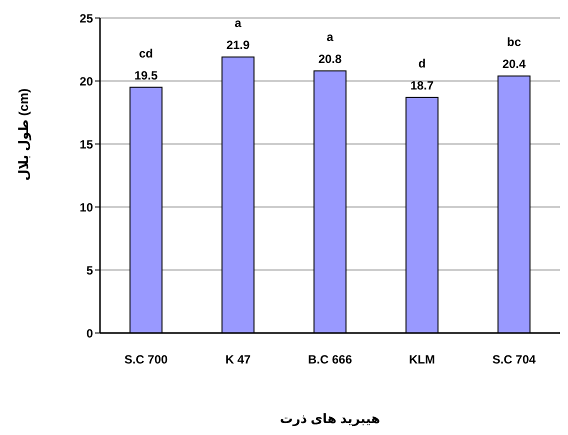 The height and width of the screenshot is (435, 568). Describe the element at coordinates (87, 18) in the screenshot. I see `y-tick-label: 25` at that location.